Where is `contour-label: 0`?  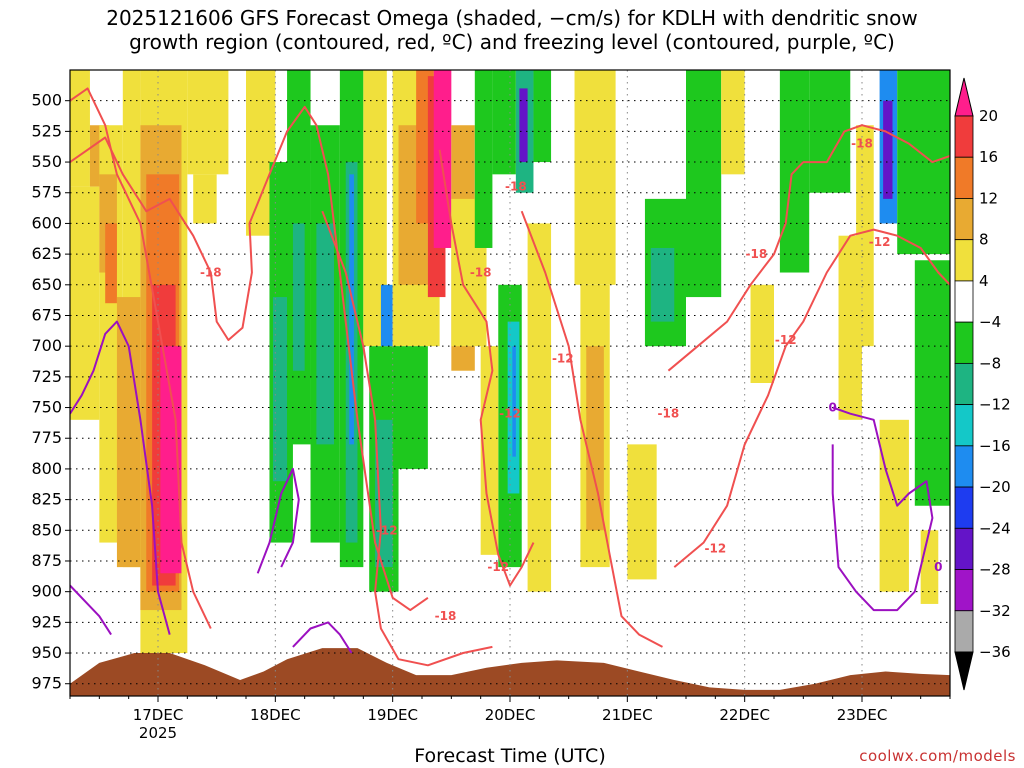
contour-label: 0 is located at coordinates (832, 408).